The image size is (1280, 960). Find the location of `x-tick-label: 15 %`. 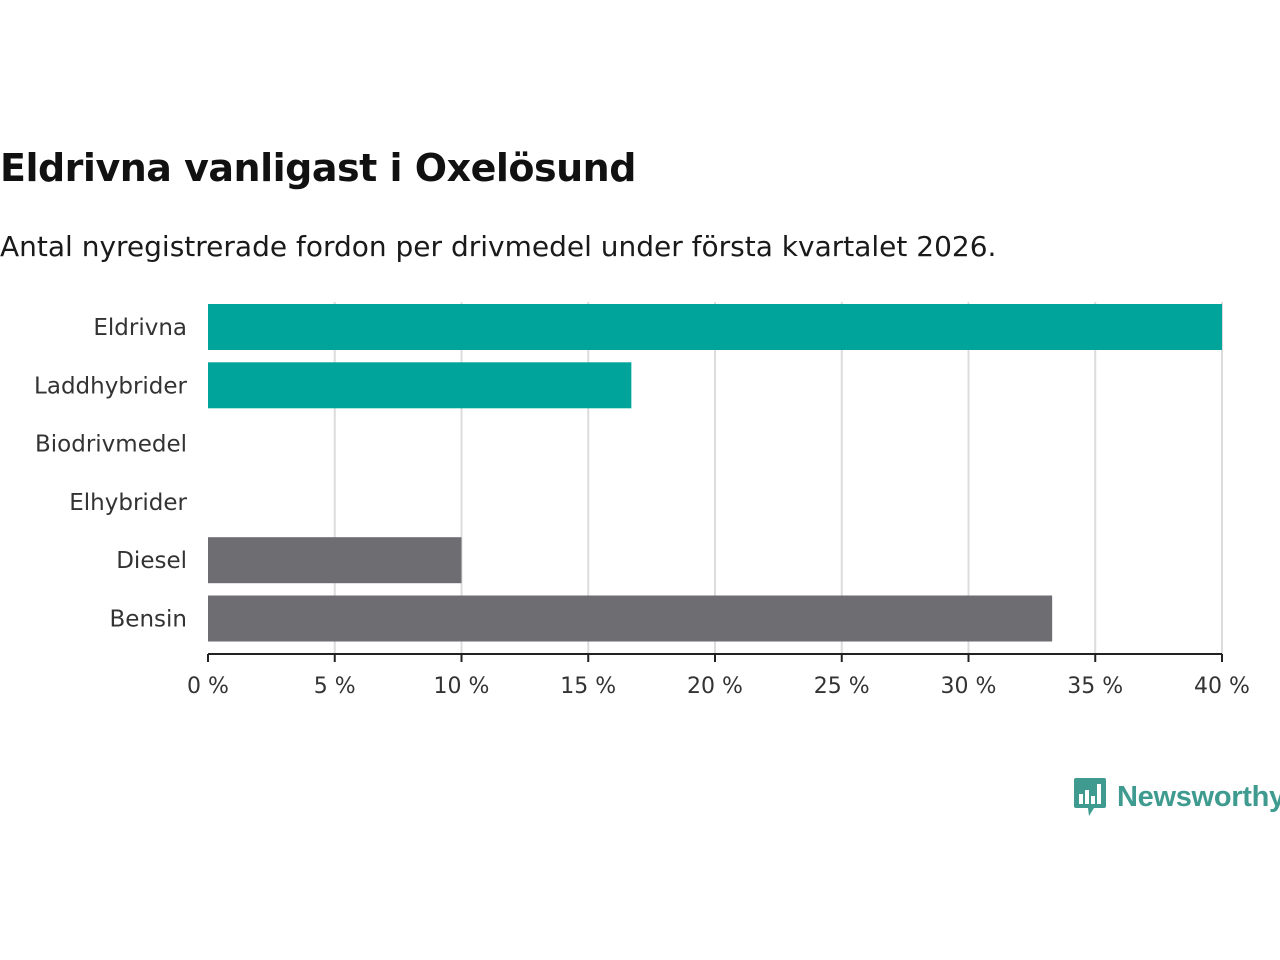

x-tick-label: 15 % is located at coordinates (588, 686).